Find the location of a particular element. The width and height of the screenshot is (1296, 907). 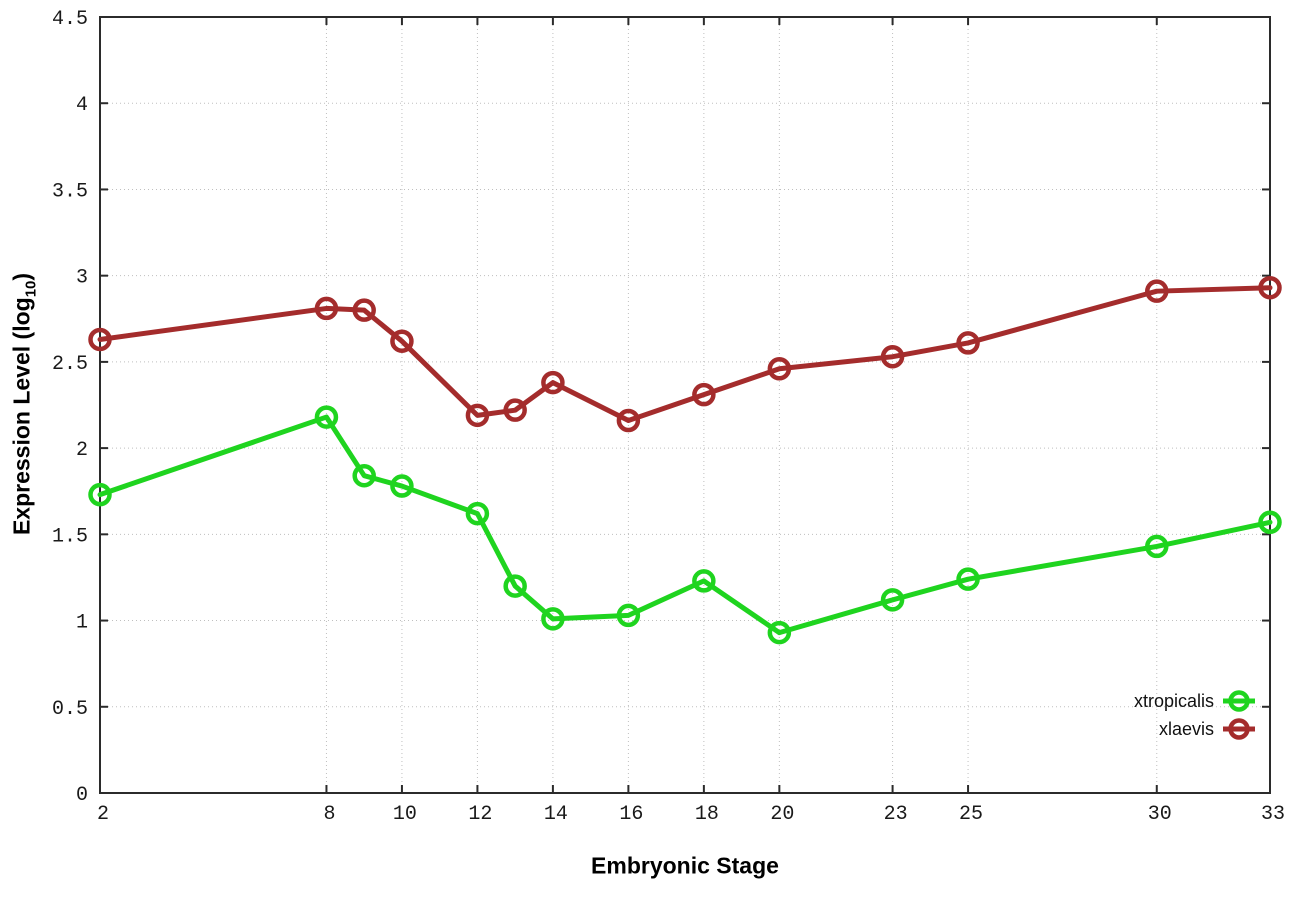

x-tick-label: 16 is located at coordinates (631, 814).